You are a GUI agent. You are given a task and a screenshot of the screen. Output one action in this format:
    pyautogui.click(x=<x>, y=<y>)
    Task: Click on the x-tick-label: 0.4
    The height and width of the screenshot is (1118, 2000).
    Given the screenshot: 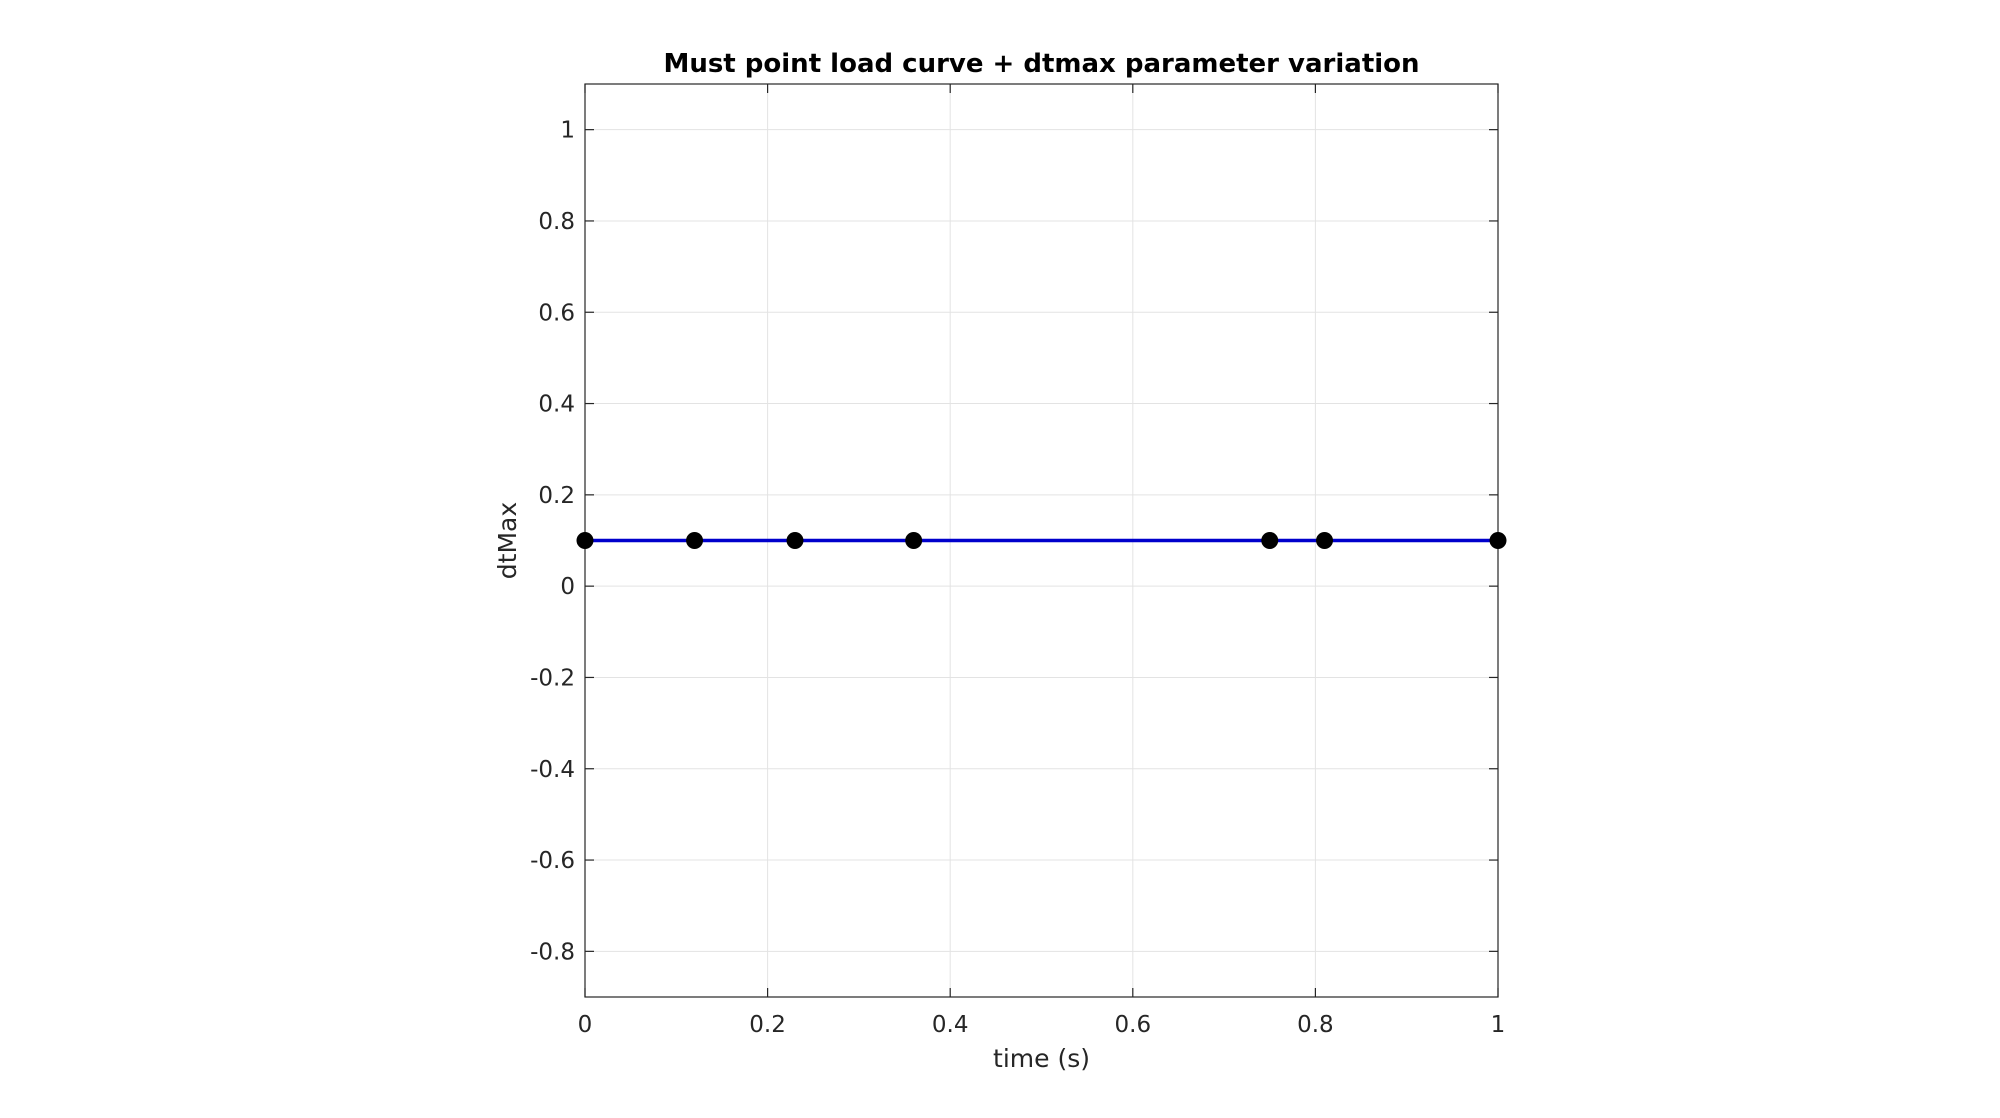 What is the action you would take?
    pyautogui.click(x=950, y=1025)
    